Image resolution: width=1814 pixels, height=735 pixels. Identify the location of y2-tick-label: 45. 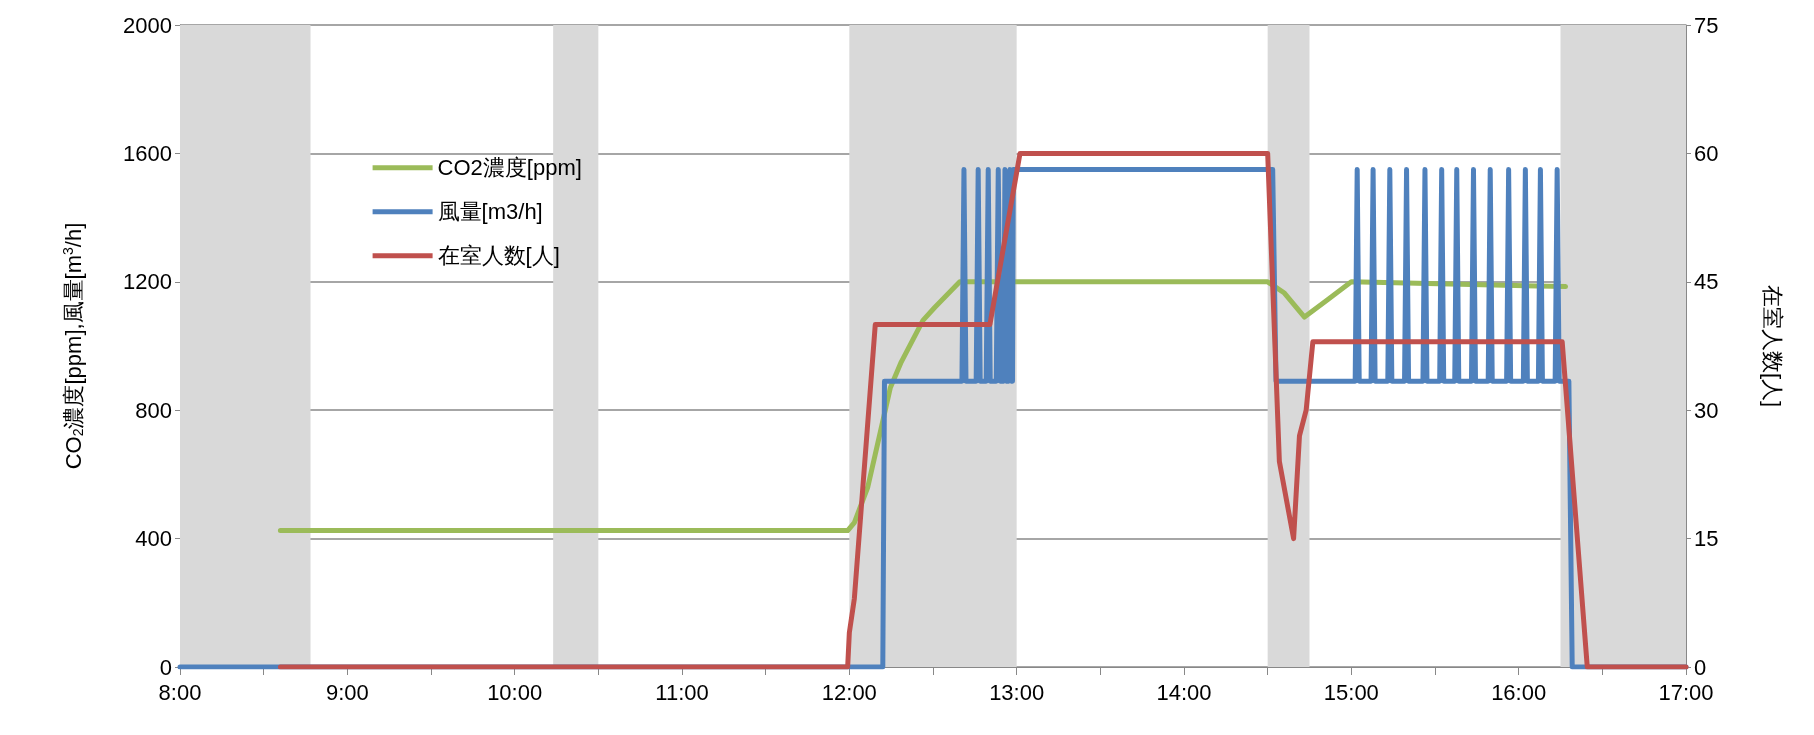
(1706, 282).